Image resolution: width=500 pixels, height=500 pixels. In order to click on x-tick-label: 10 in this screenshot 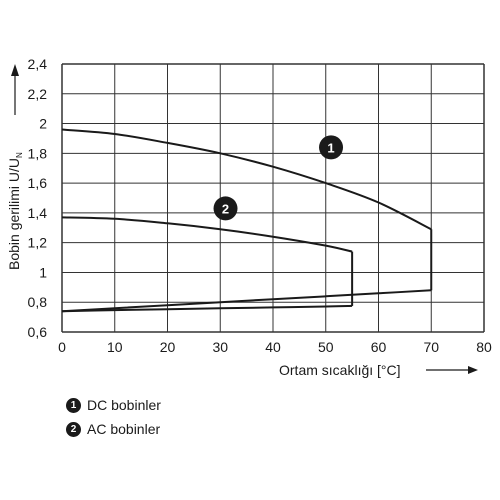, I will do `click(115, 347)`.